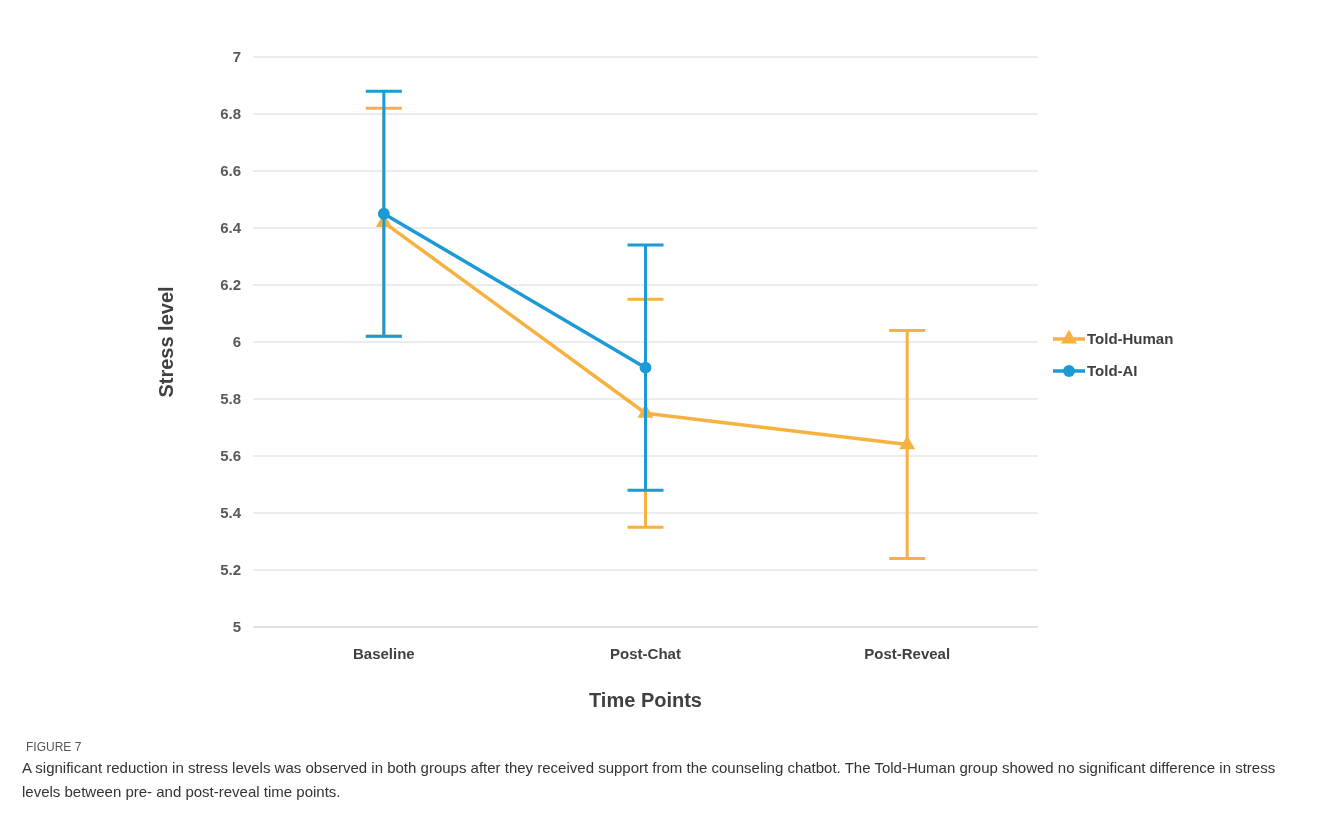 Image resolution: width=1323 pixels, height=818 pixels. I want to click on y-axis-title: Stress level, so click(166, 342).